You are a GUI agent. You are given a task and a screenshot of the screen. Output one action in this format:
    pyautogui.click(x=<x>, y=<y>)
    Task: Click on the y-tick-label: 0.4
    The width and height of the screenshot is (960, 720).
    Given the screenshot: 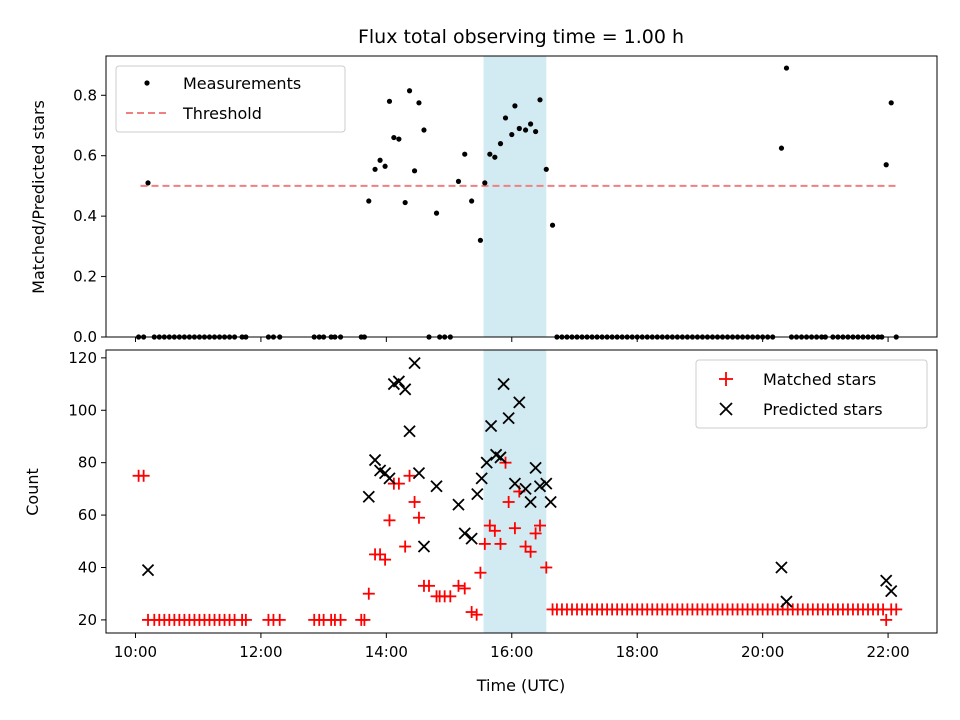 What is the action you would take?
    pyautogui.click(x=85, y=216)
    